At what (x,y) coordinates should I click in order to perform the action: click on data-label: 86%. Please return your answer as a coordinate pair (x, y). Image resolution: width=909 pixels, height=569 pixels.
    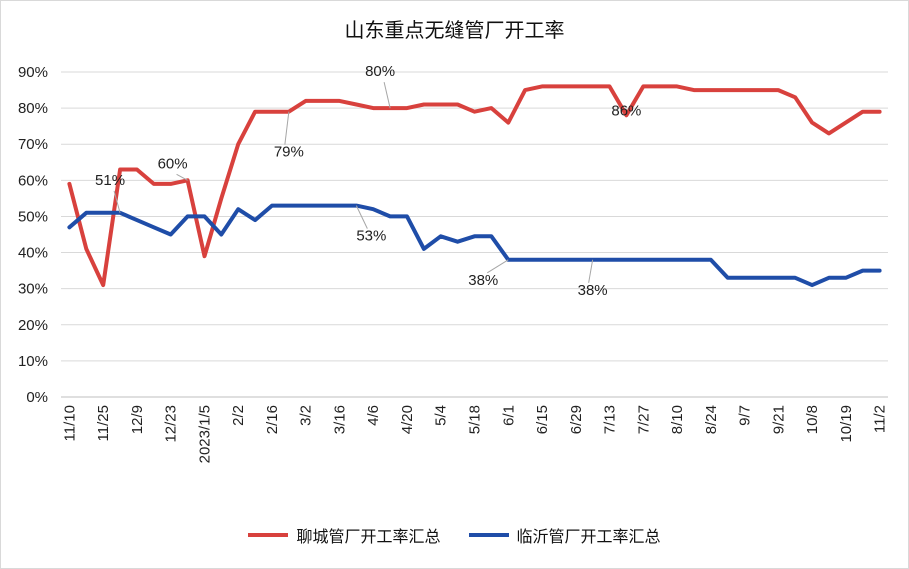
    Looking at the image, I should click on (626, 110).